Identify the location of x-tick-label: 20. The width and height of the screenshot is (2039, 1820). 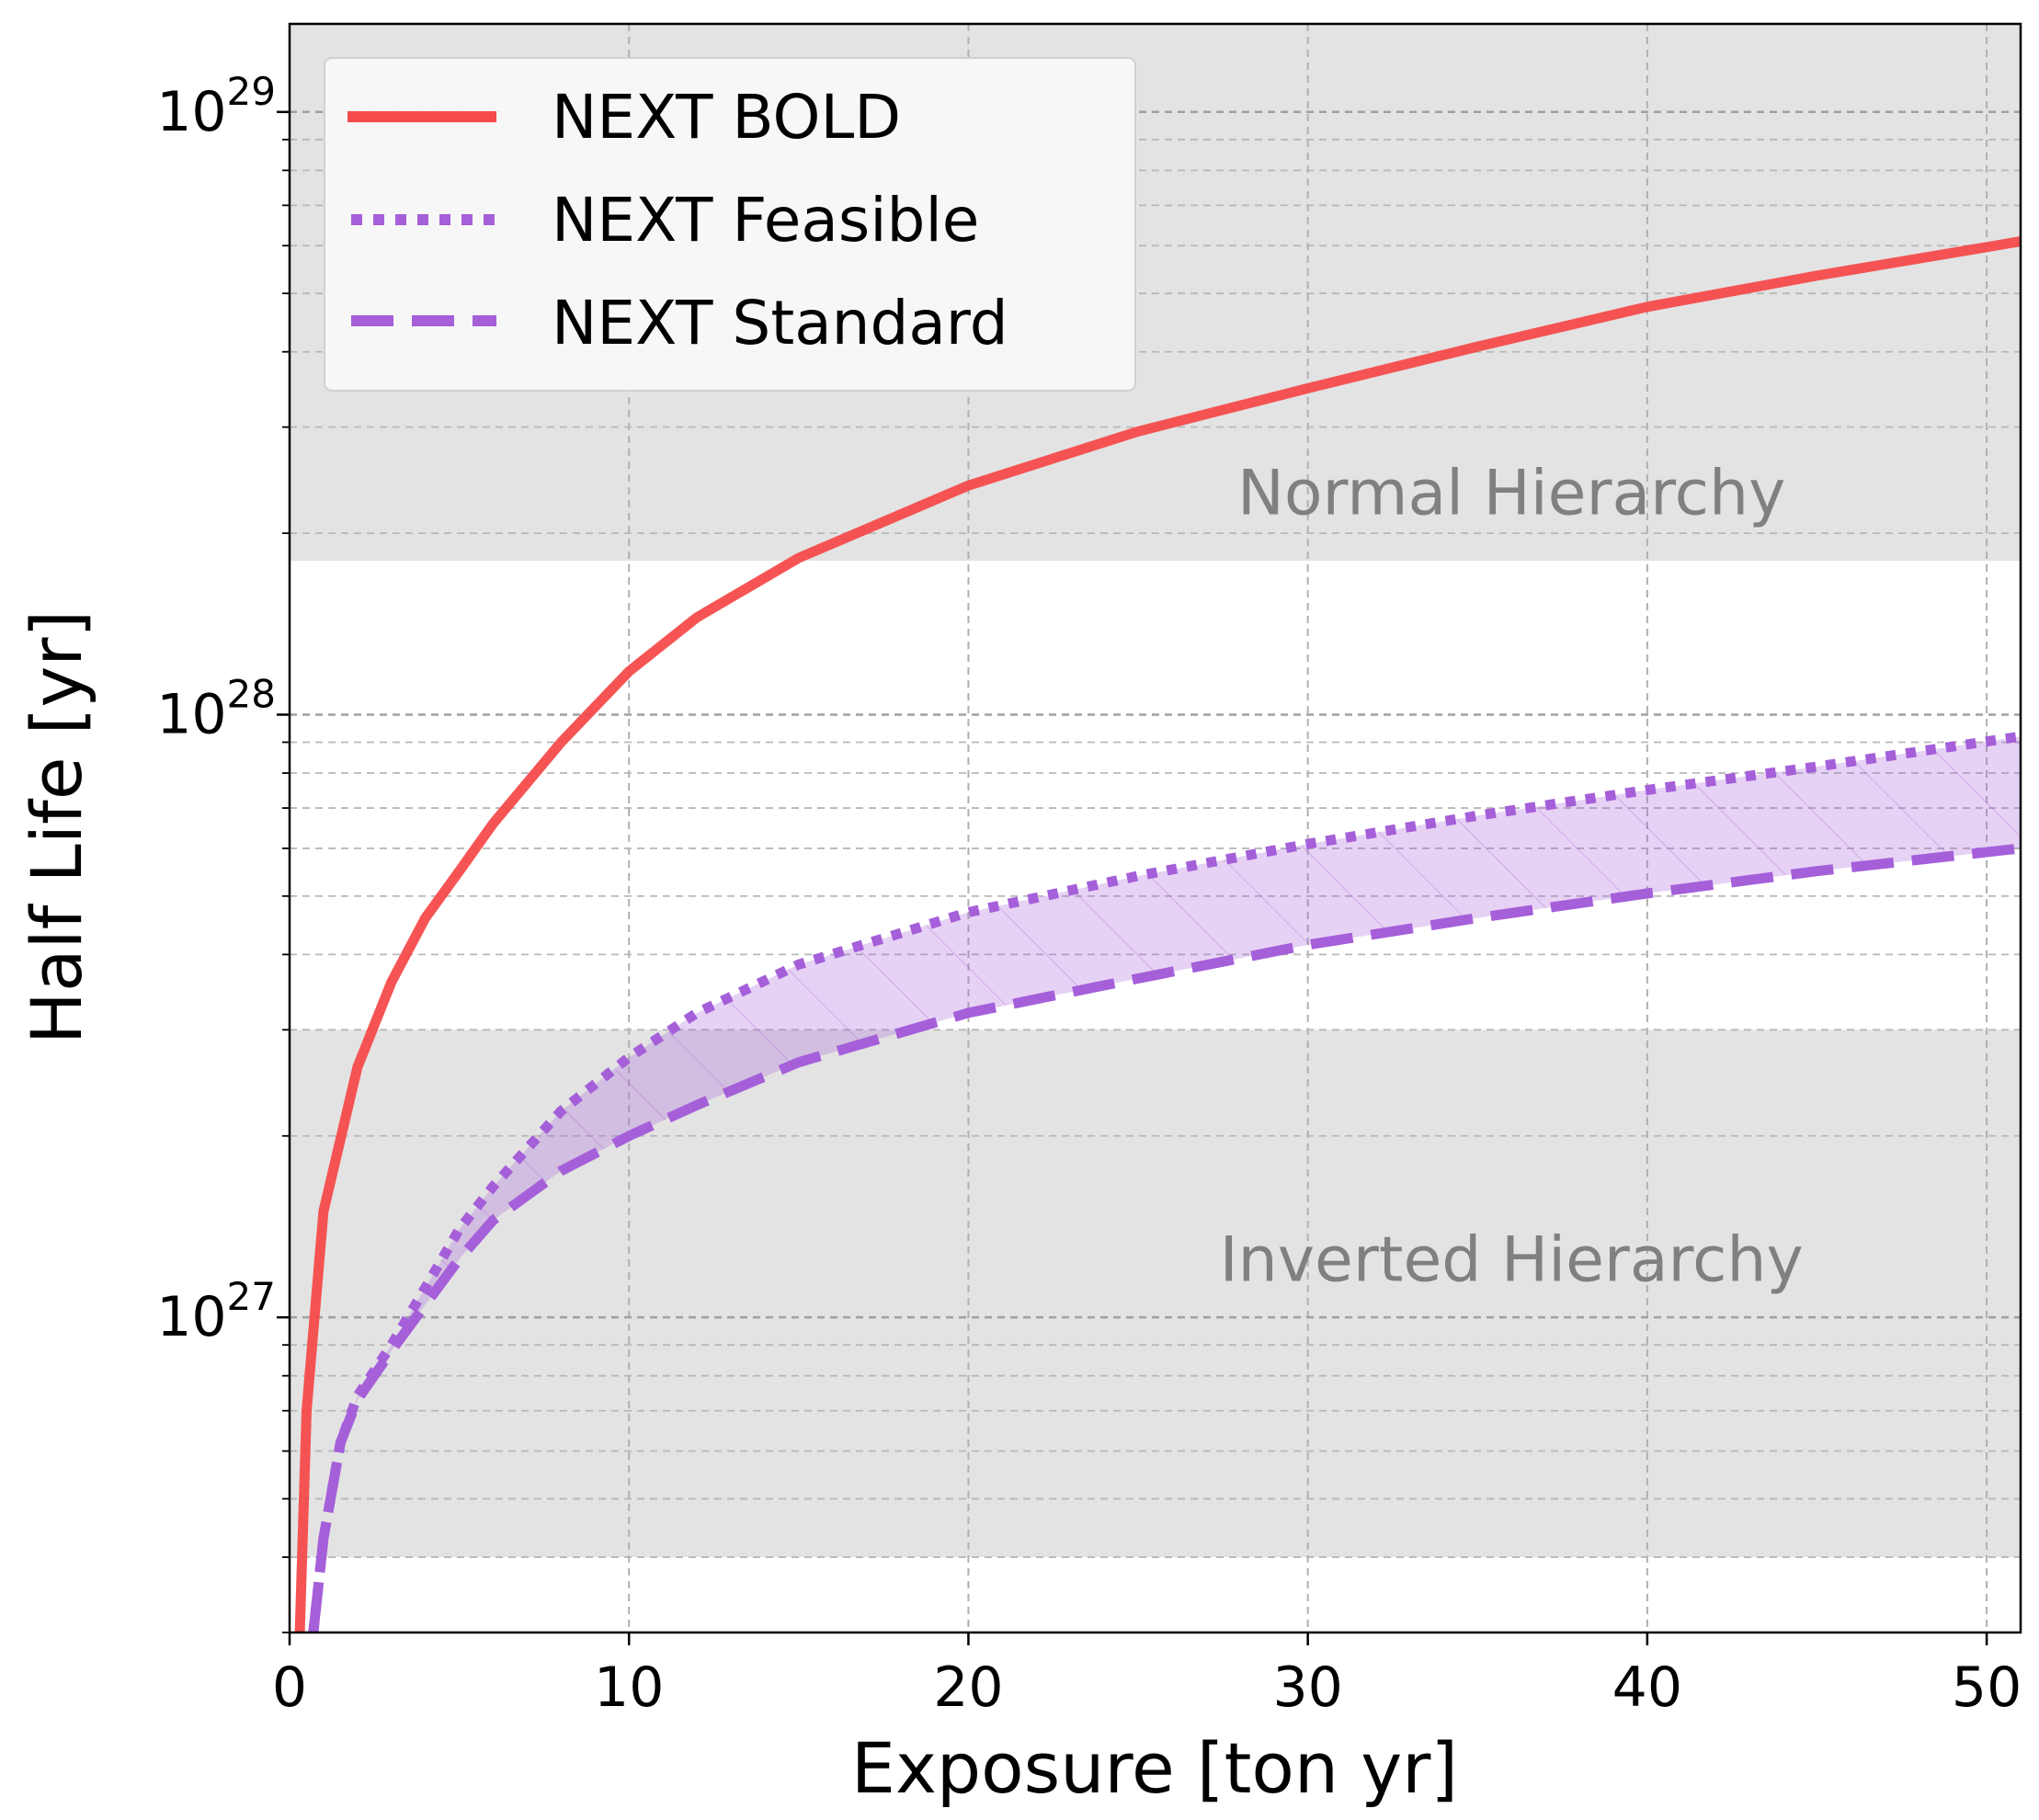
(968, 1687).